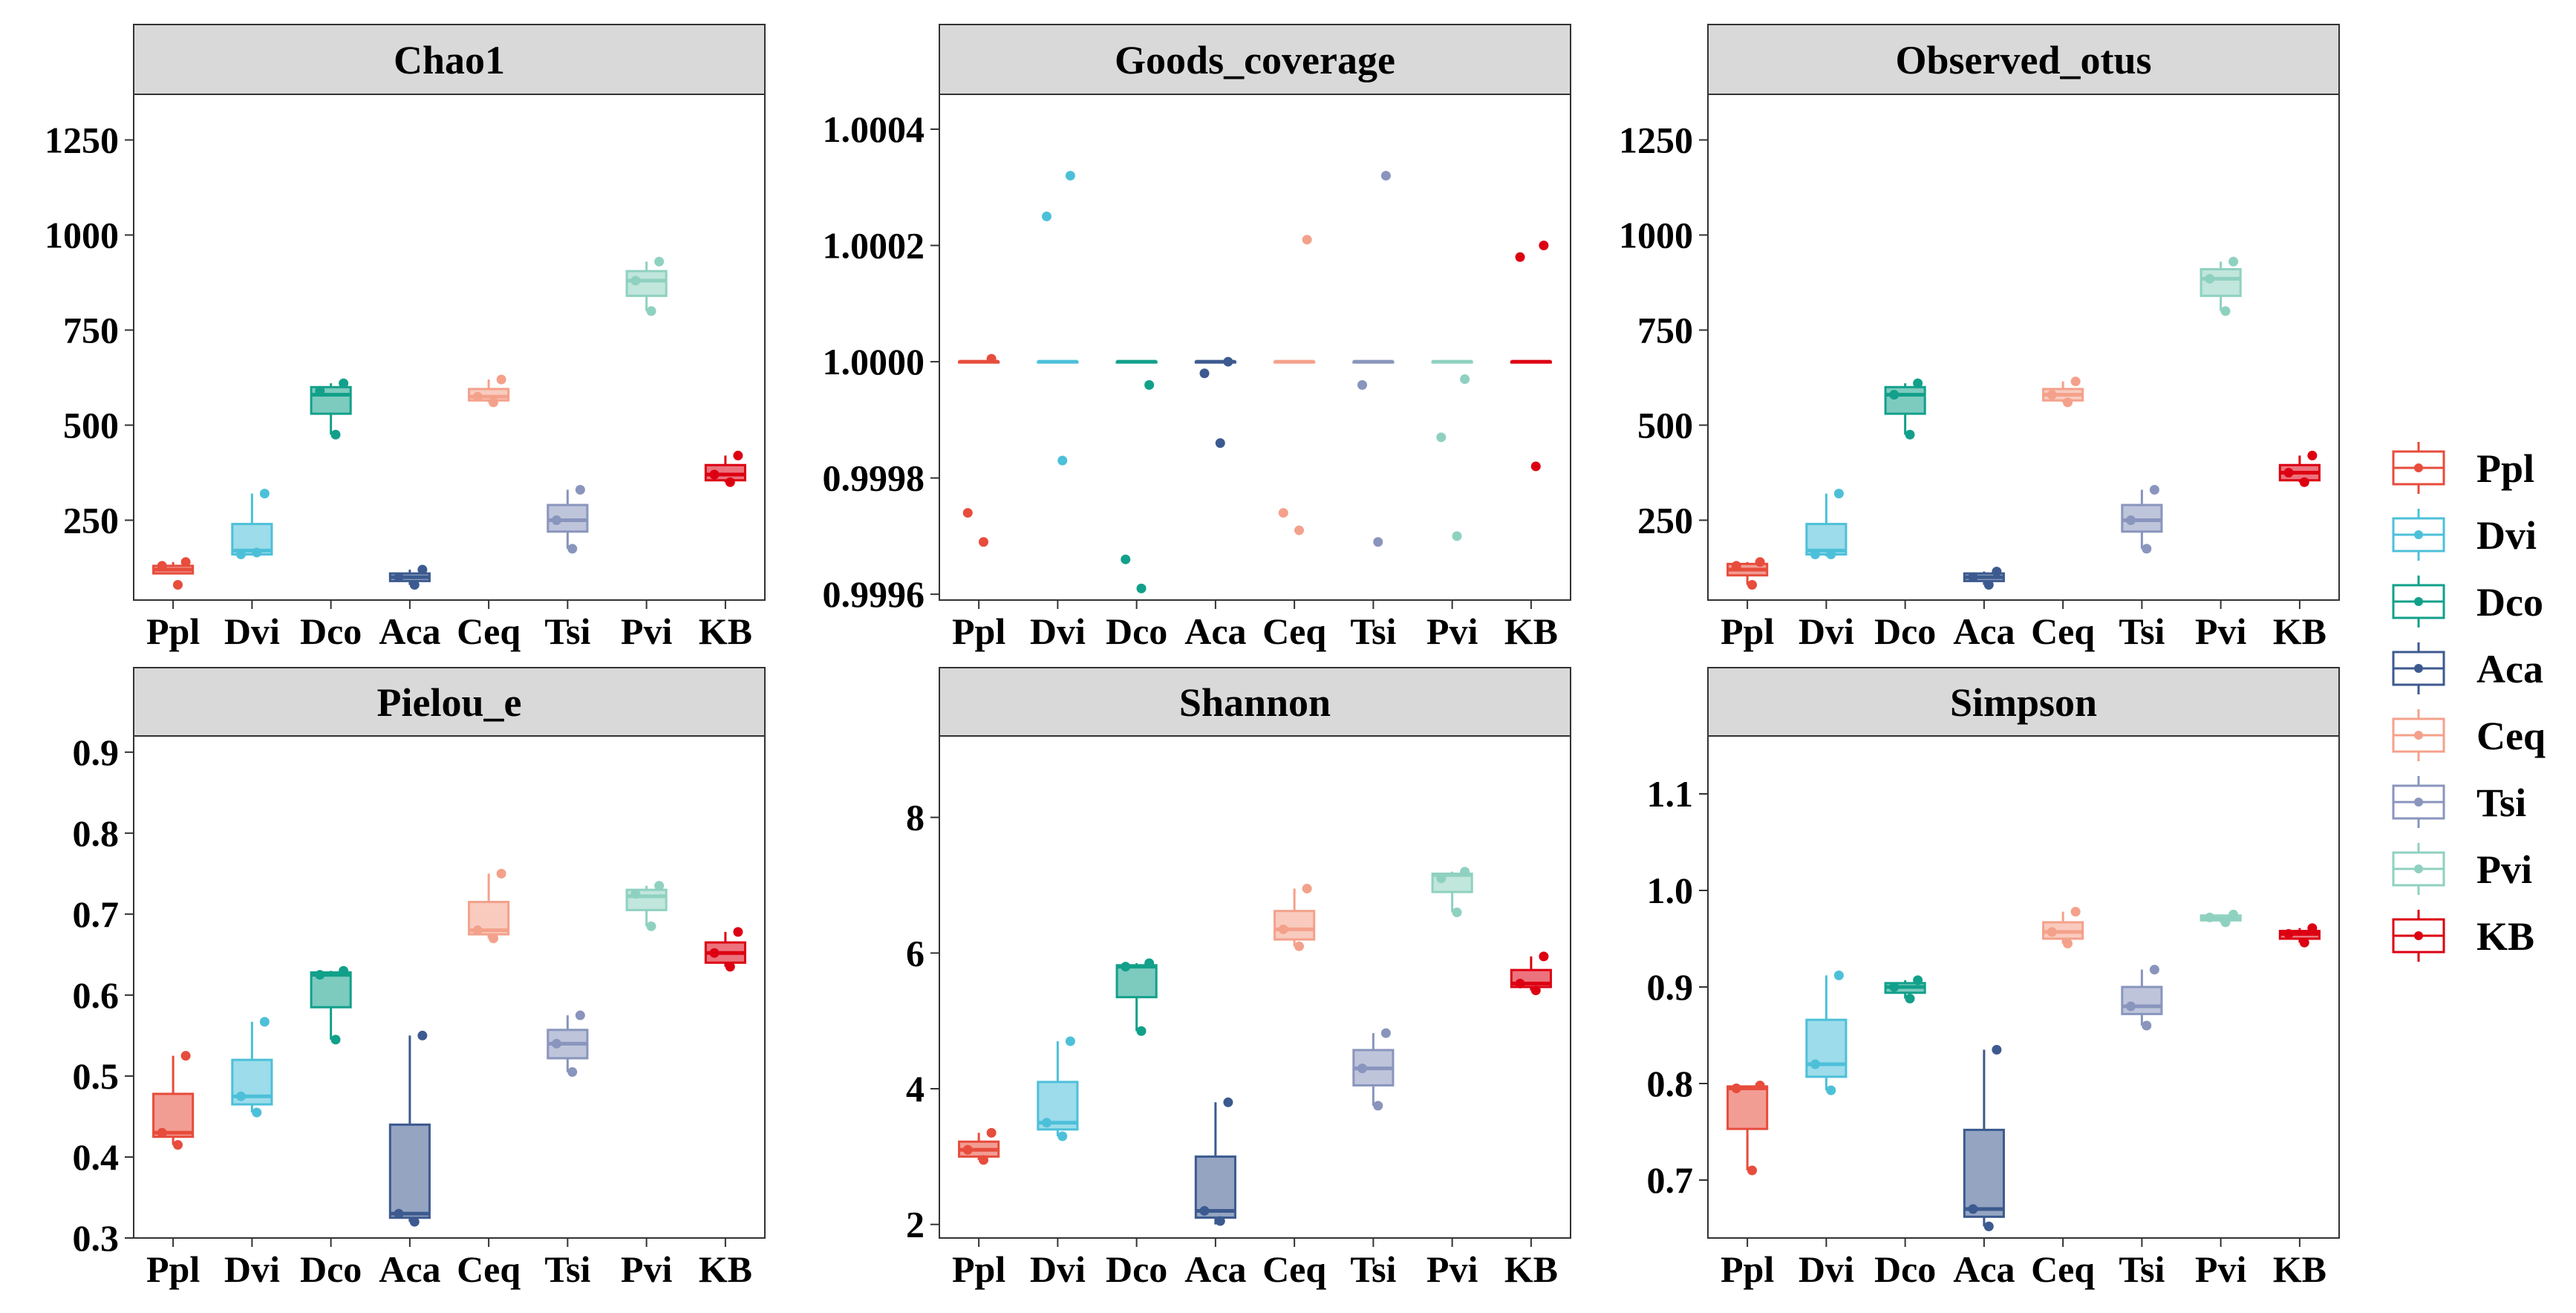 The width and height of the screenshot is (2576, 1313). What do you see at coordinates (91, 520) in the screenshot?
I see `y-tick-label: 250` at bounding box center [91, 520].